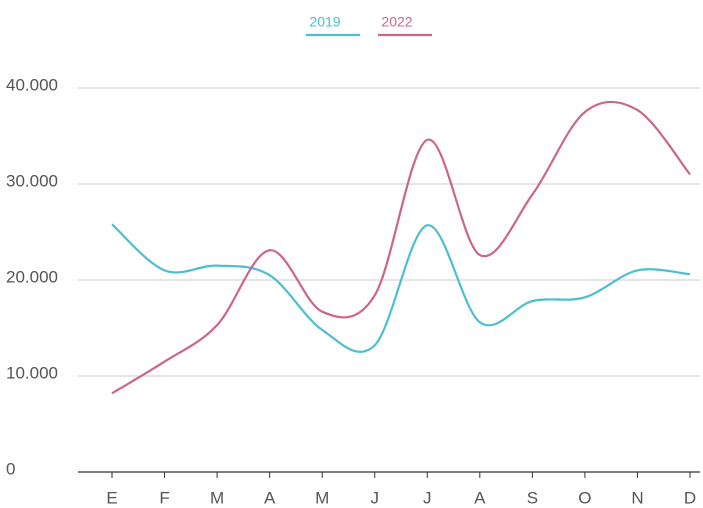  Describe the element at coordinates (369, 25) in the screenshot. I see `legend: 2019 2022` at that location.